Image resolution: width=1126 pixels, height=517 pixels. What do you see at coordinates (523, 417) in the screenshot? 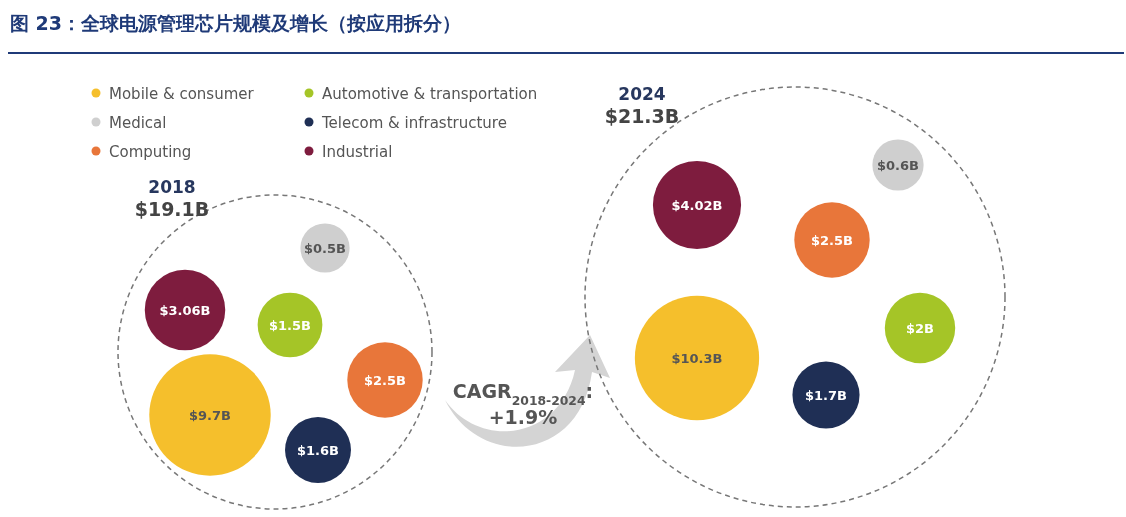
I see `text: +1.9%` at bounding box center [523, 417].